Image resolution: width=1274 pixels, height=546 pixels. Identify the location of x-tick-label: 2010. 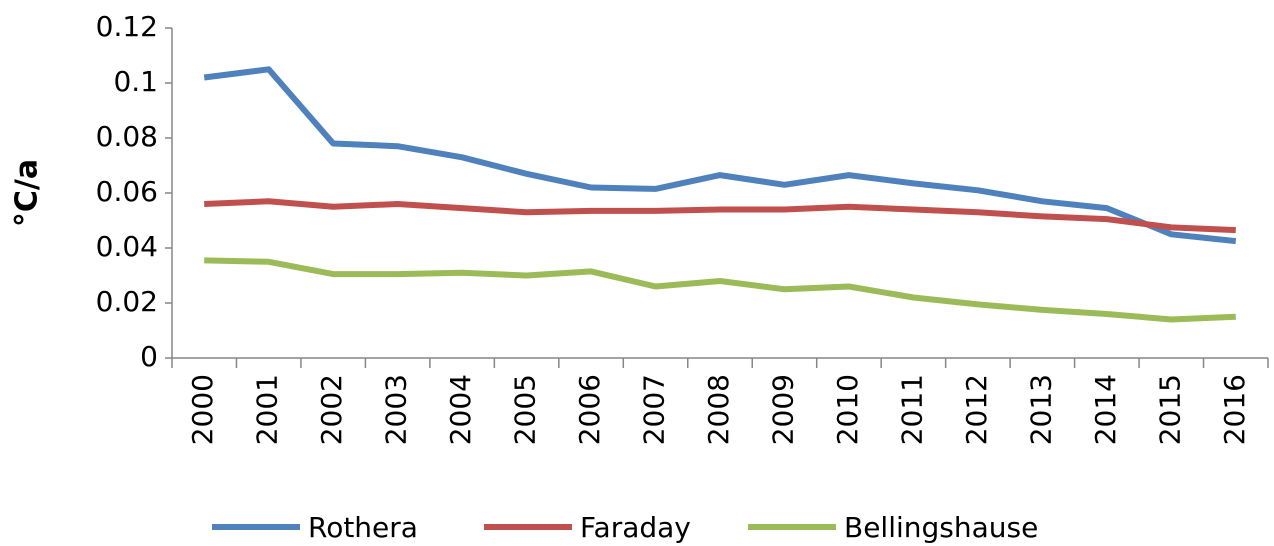
(847, 409).